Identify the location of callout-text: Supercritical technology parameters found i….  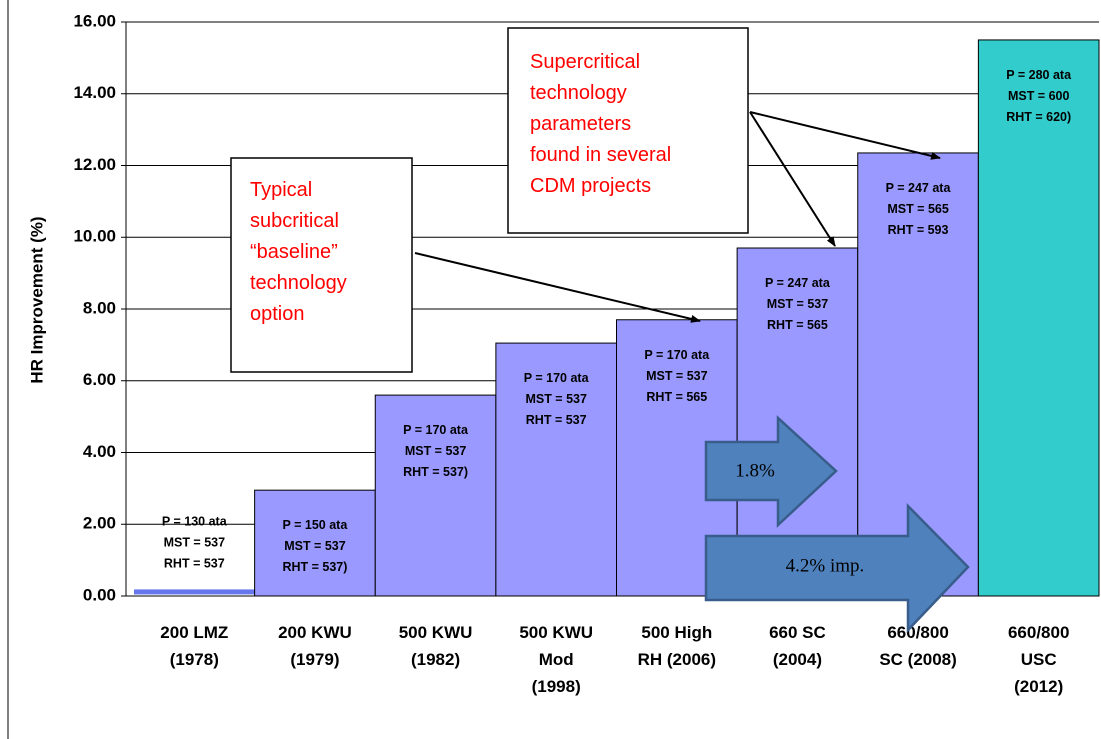
(600, 124).